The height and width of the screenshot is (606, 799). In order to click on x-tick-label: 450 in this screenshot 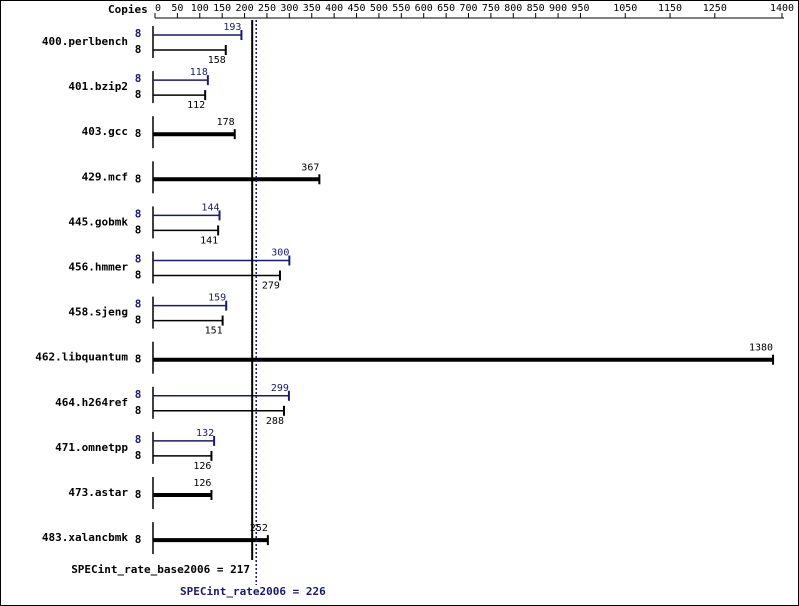, I will do `click(357, 8)`.